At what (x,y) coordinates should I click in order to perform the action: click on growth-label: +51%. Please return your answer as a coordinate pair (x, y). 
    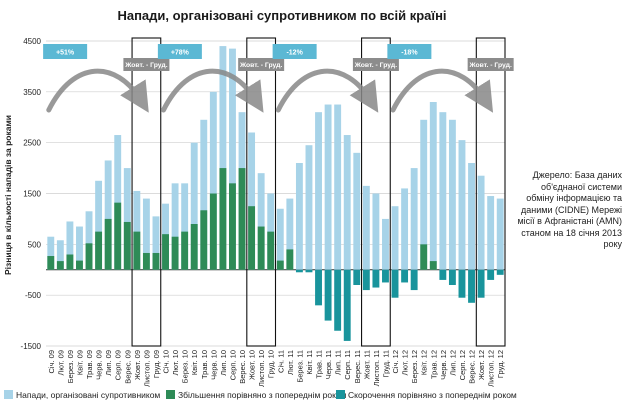
    Looking at the image, I should click on (65, 53).